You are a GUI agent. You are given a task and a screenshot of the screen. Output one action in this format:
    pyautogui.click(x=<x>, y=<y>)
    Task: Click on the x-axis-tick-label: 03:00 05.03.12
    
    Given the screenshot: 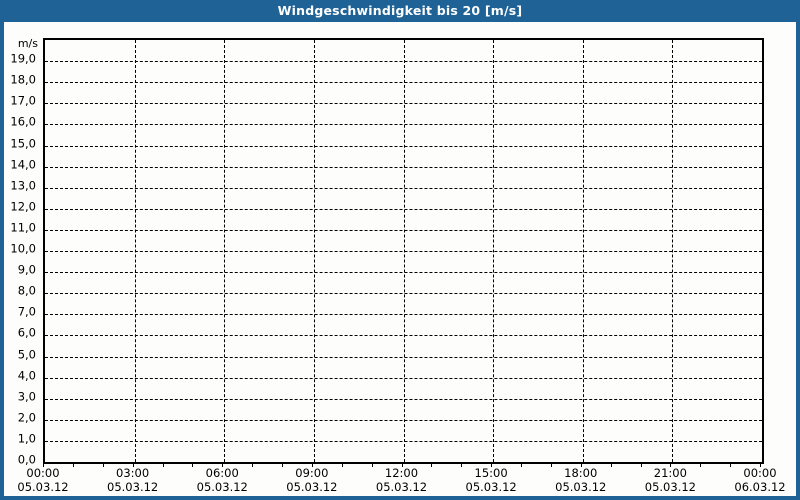 What is the action you would take?
    pyautogui.click(x=133, y=480)
    